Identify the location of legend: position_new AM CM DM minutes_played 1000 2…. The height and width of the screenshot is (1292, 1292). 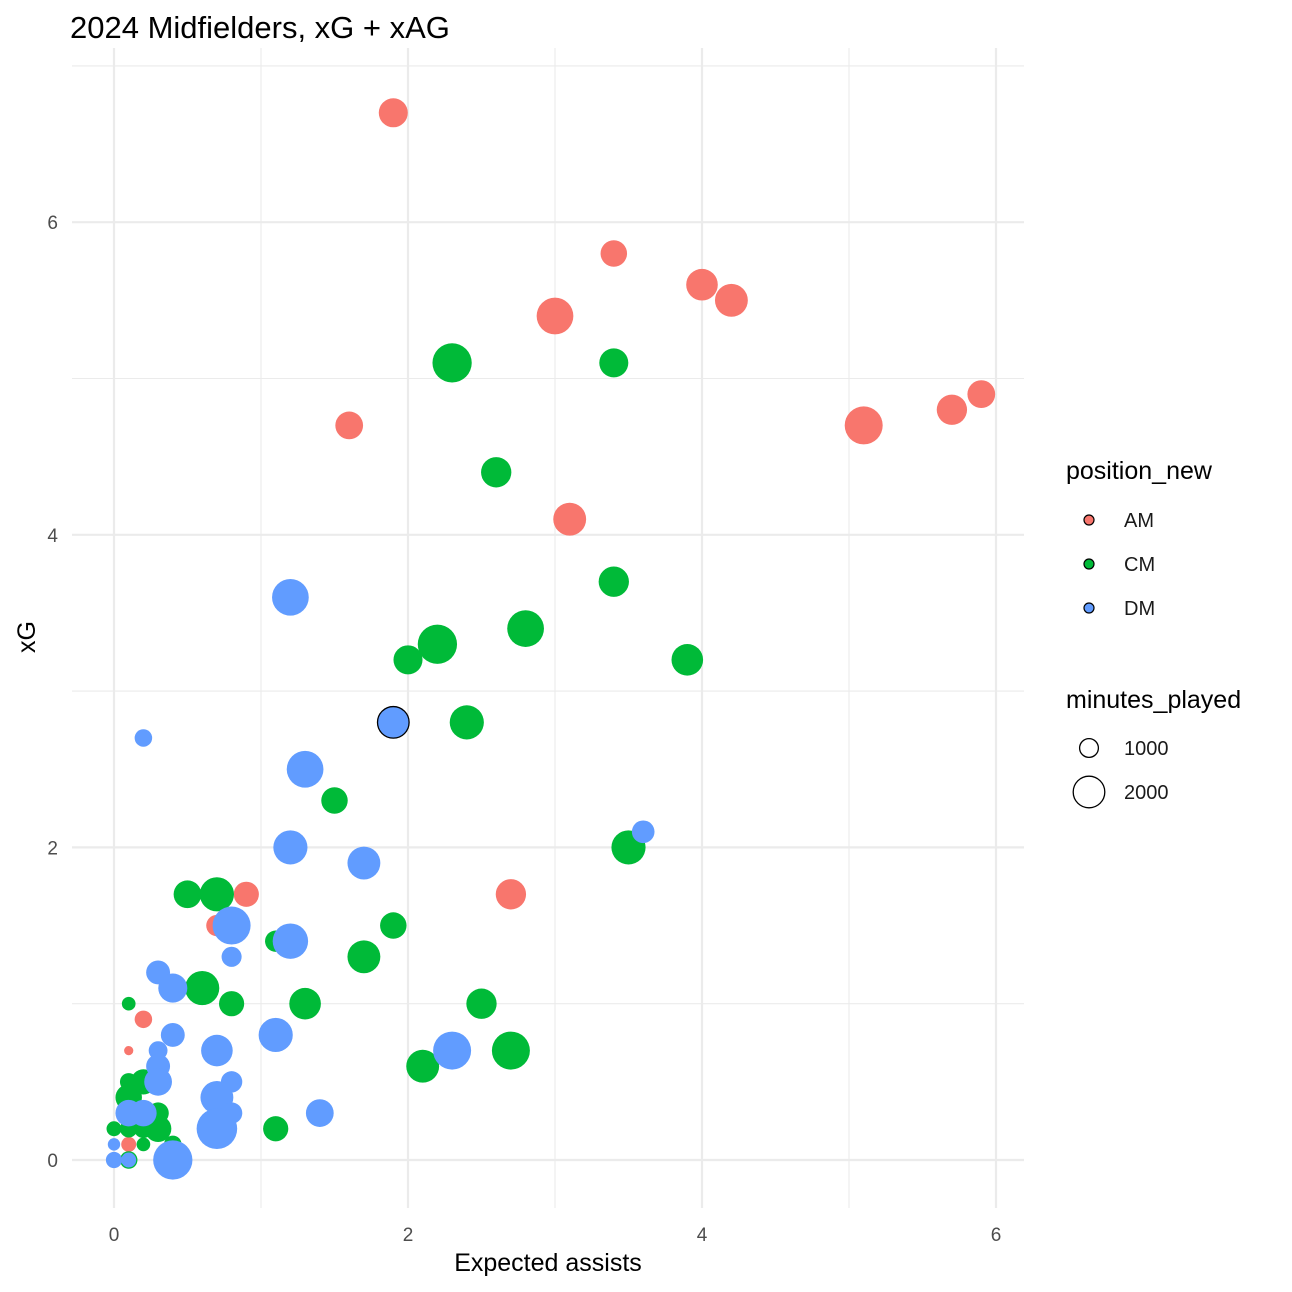
(1153, 633).